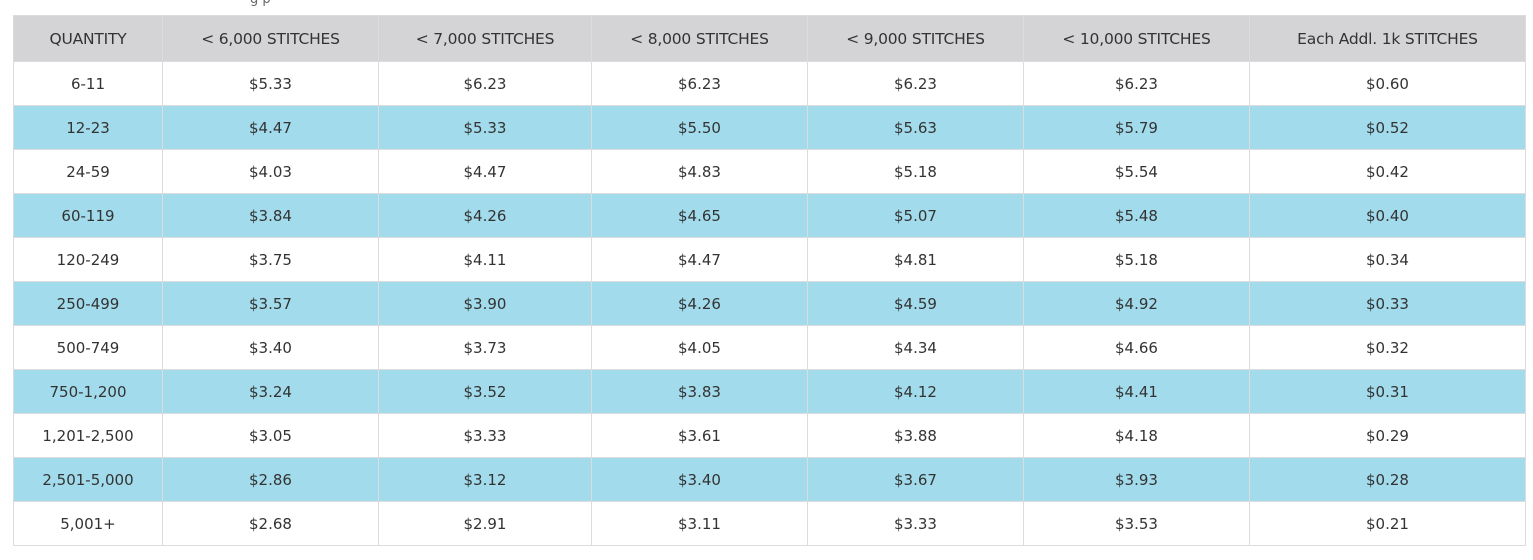 The height and width of the screenshot is (560, 1533). I want to click on cell-price-7000: $3.90, so click(485, 303).